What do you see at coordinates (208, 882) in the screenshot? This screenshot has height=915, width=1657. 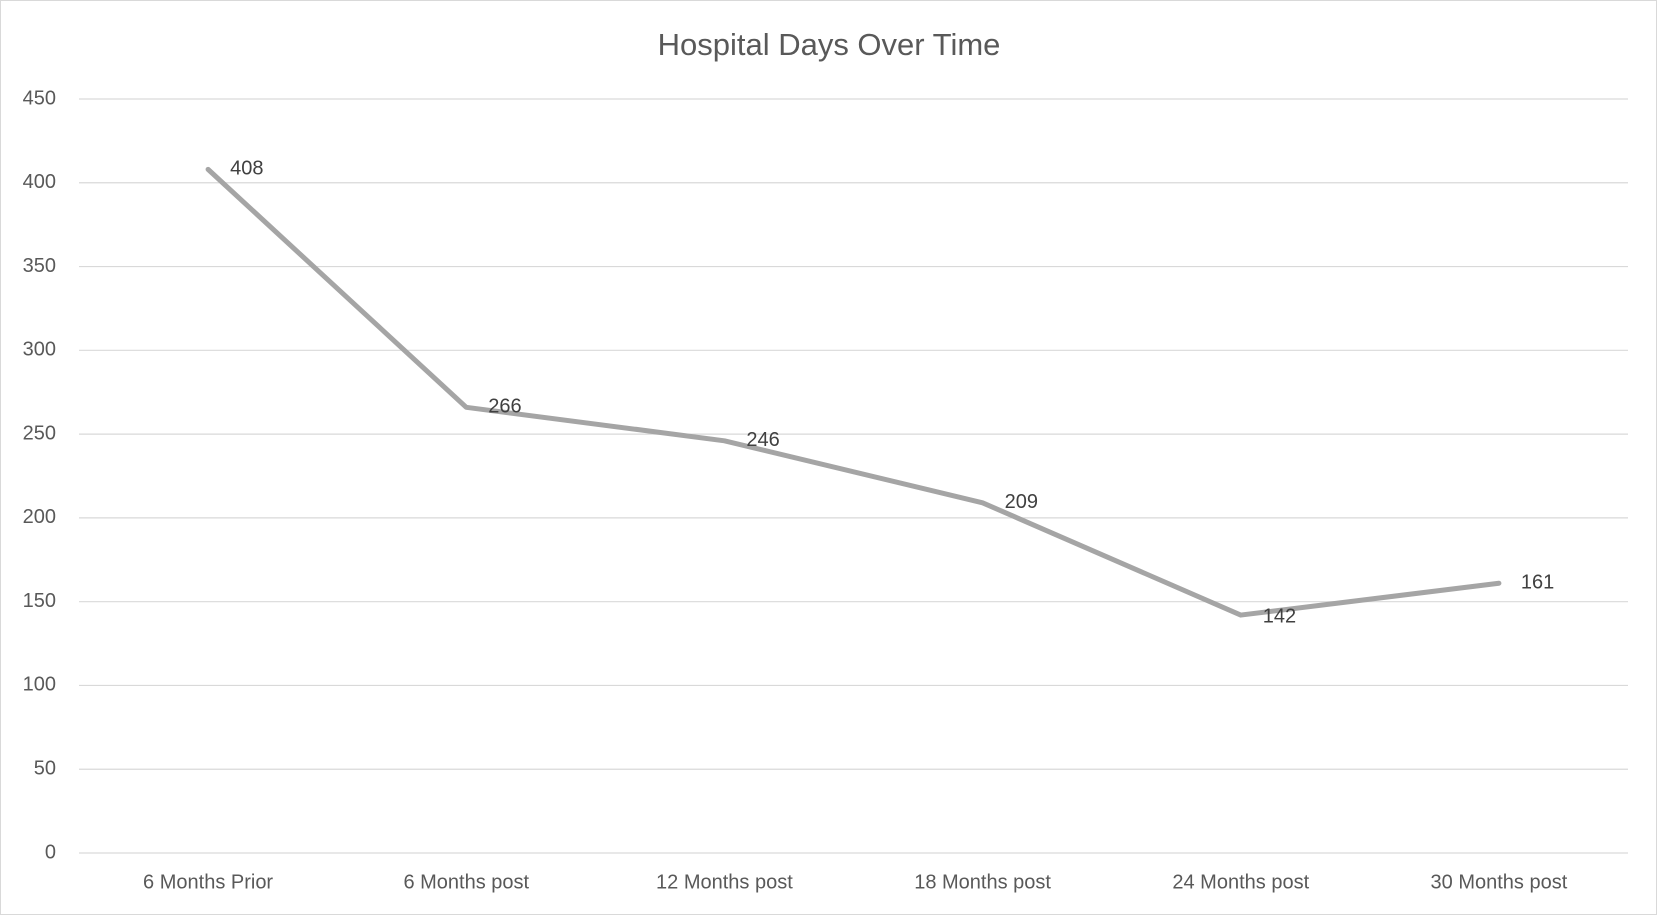 I see `x-tick-label: 6 Months Prior` at bounding box center [208, 882].